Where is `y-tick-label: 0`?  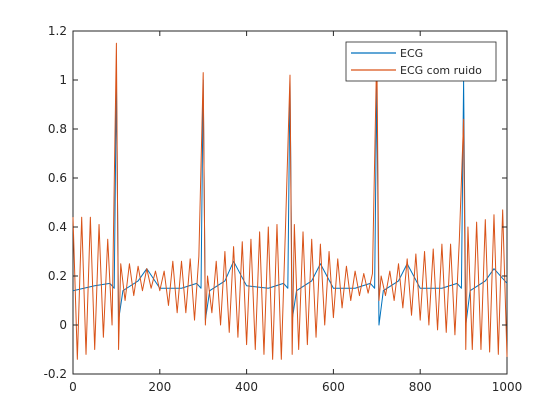
y-tick-label: 0 is located at coordinates (63, 325).